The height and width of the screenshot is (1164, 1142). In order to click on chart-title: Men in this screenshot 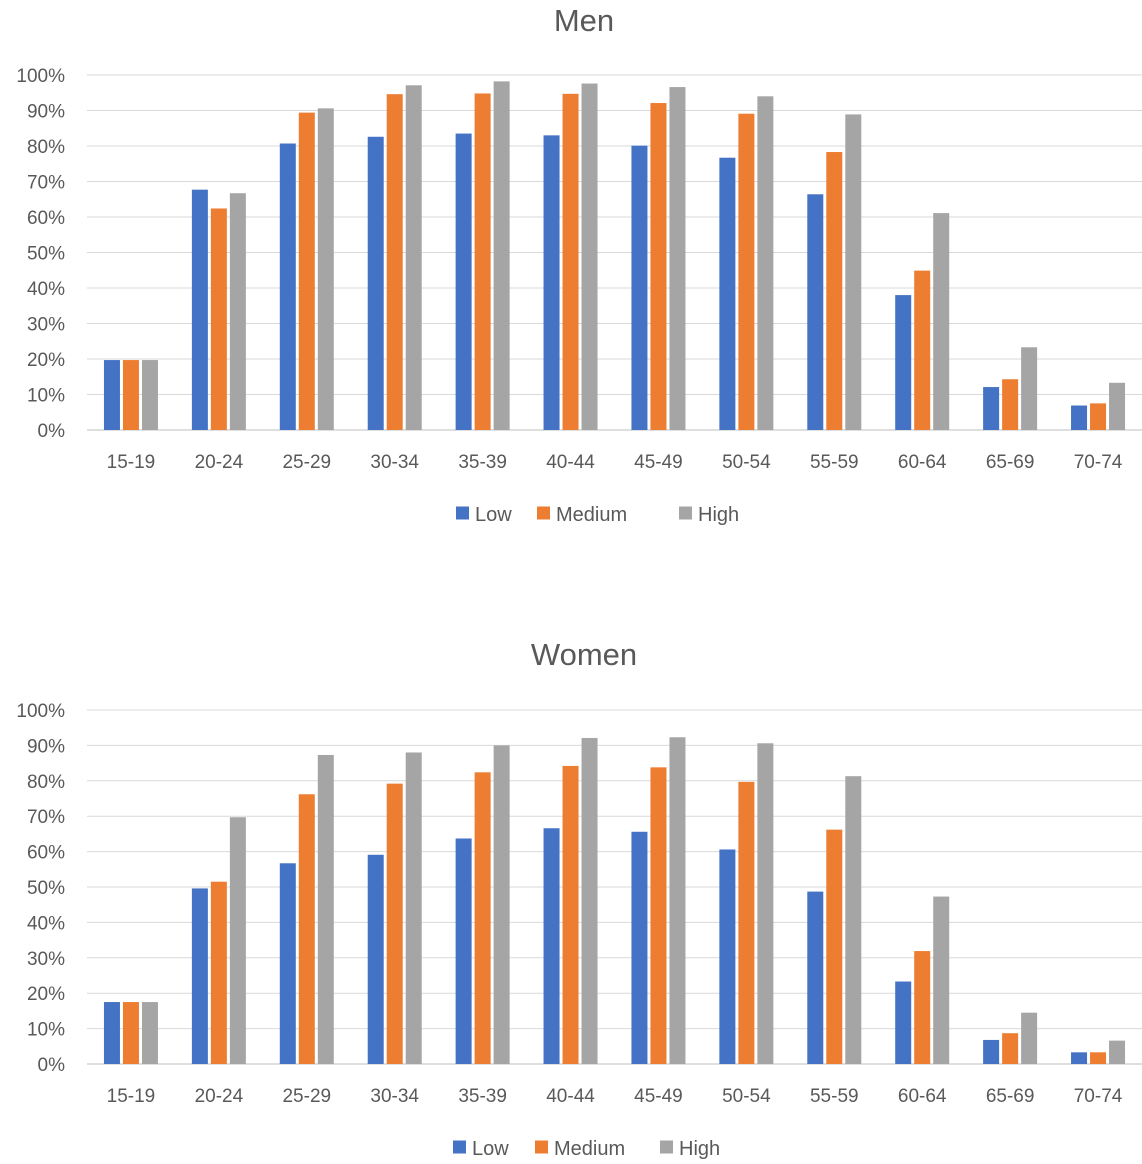, I will do `click(584, 20)`.